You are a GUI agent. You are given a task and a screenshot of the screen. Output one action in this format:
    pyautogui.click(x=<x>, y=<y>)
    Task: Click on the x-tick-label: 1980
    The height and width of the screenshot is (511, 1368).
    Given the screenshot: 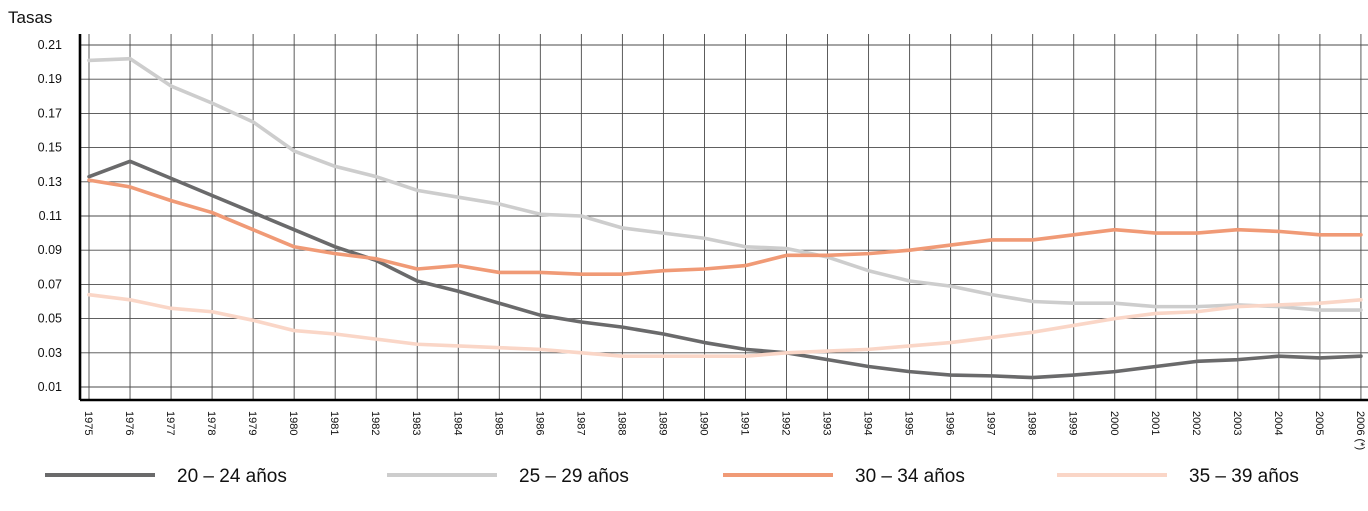 What is the action you would take?
    pyautogui.click(x=293, y=423)
    